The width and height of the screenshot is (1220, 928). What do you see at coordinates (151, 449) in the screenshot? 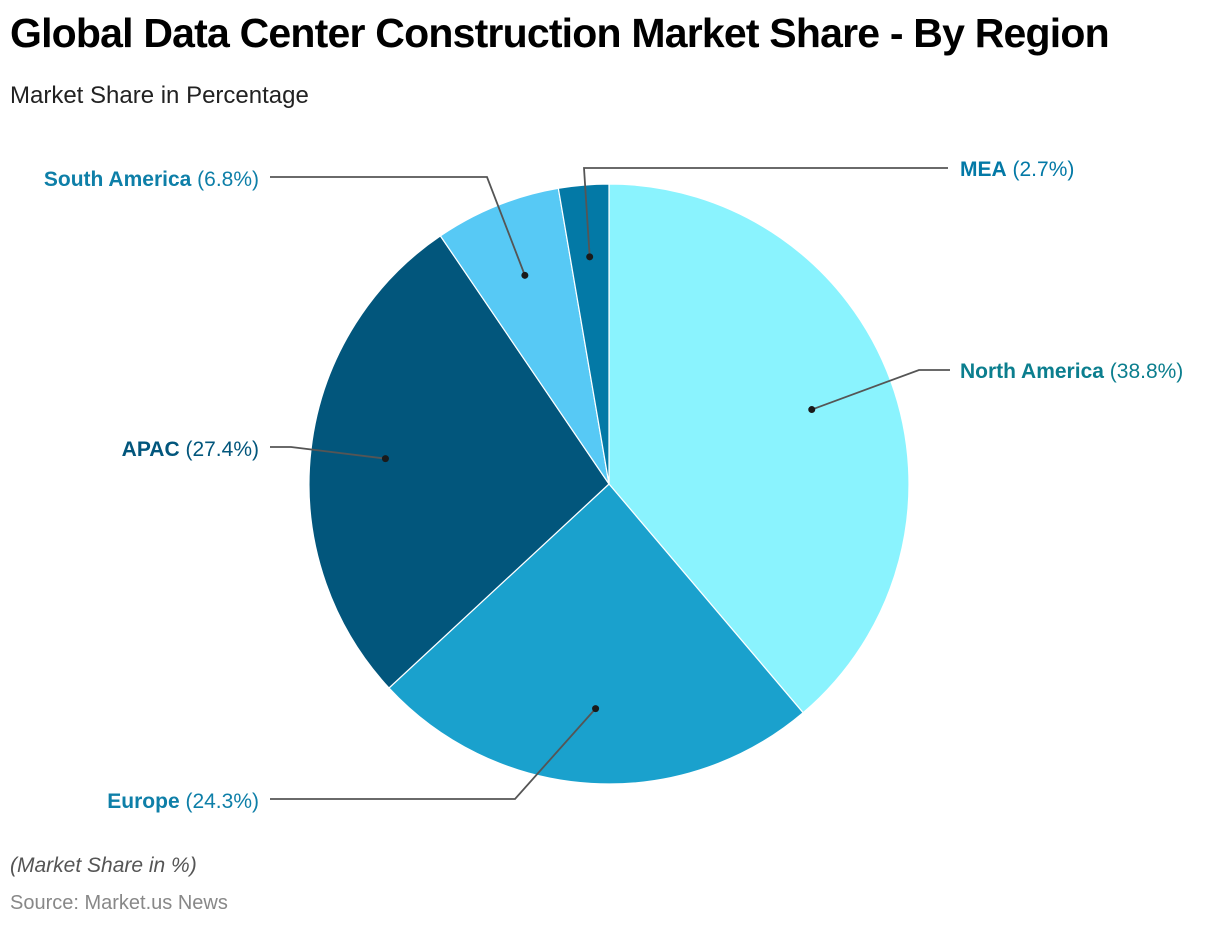
I see `slice-label-name: APAC` at bounding box center [151, 449].